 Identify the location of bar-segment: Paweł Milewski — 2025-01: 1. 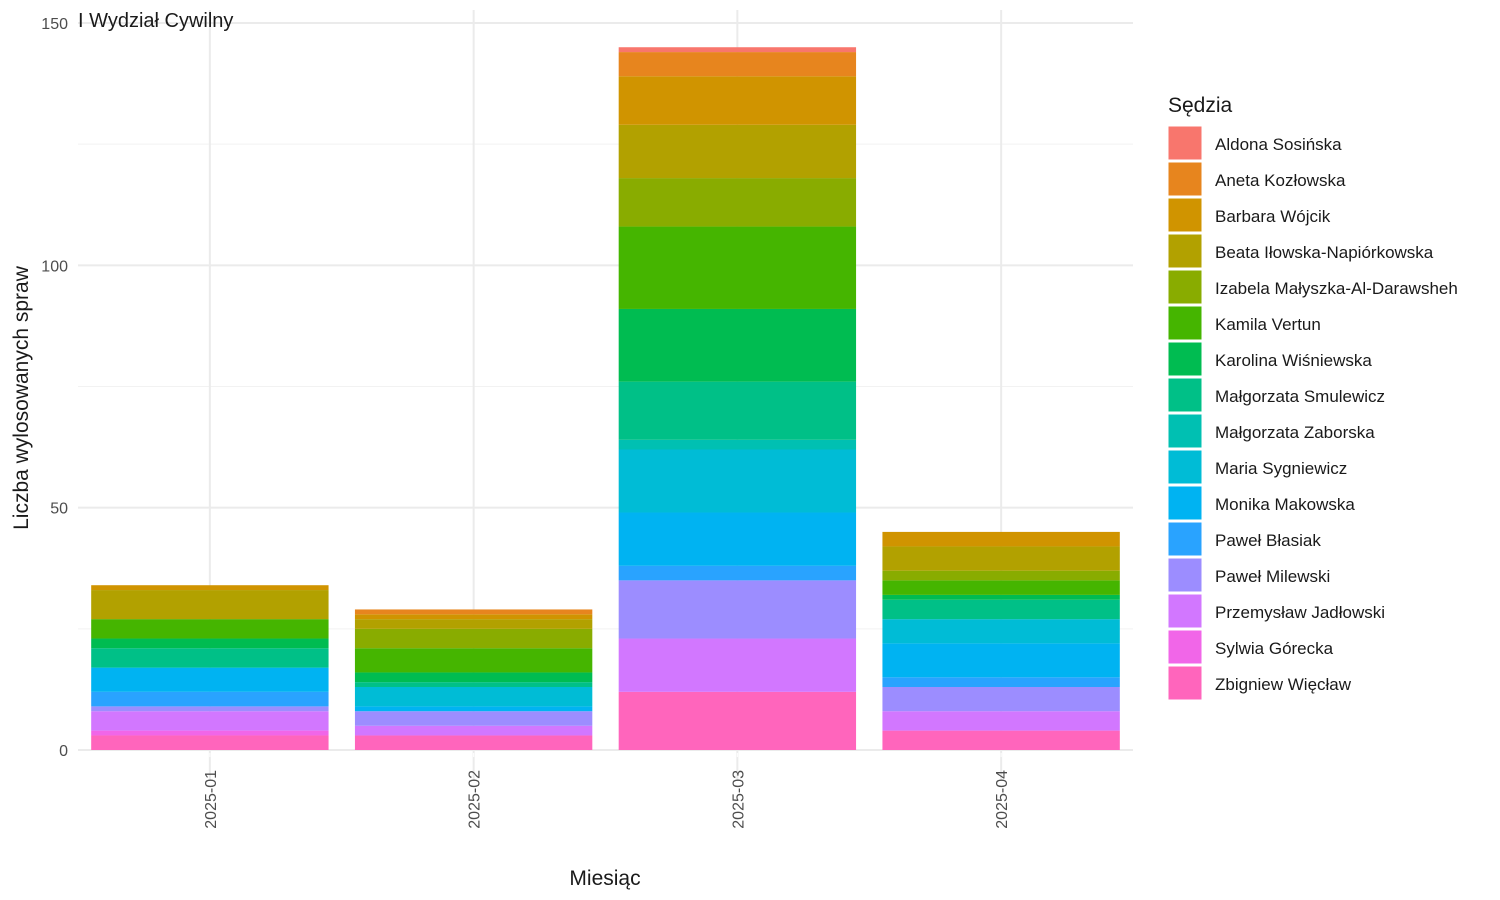
(210, 709).